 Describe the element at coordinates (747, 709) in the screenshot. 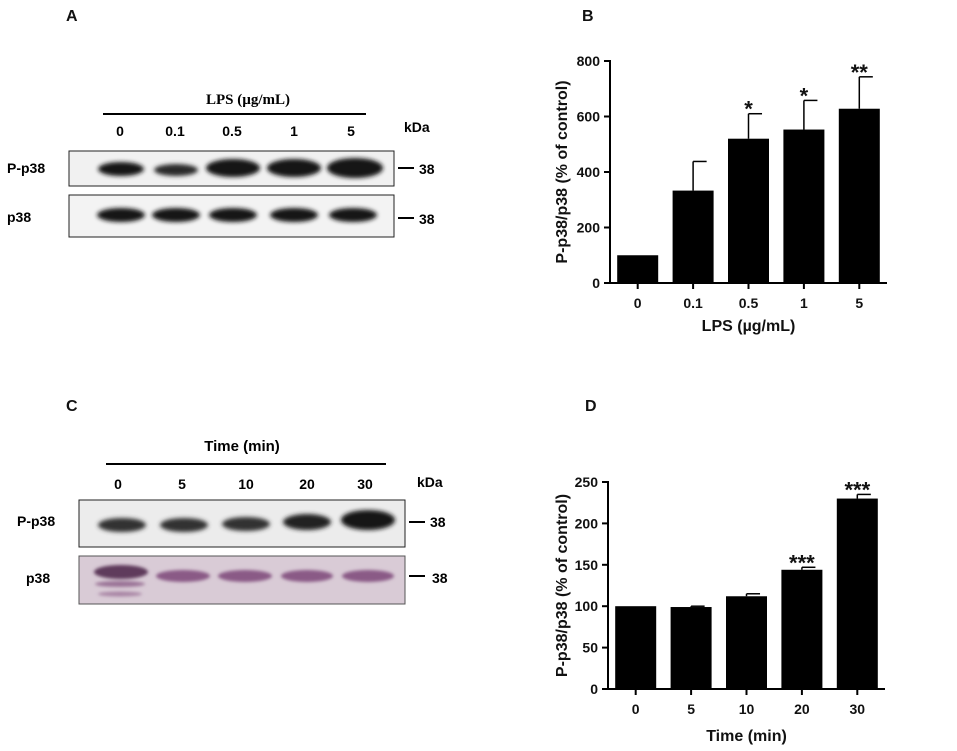

I see `x-tick-label: 10` at that location.